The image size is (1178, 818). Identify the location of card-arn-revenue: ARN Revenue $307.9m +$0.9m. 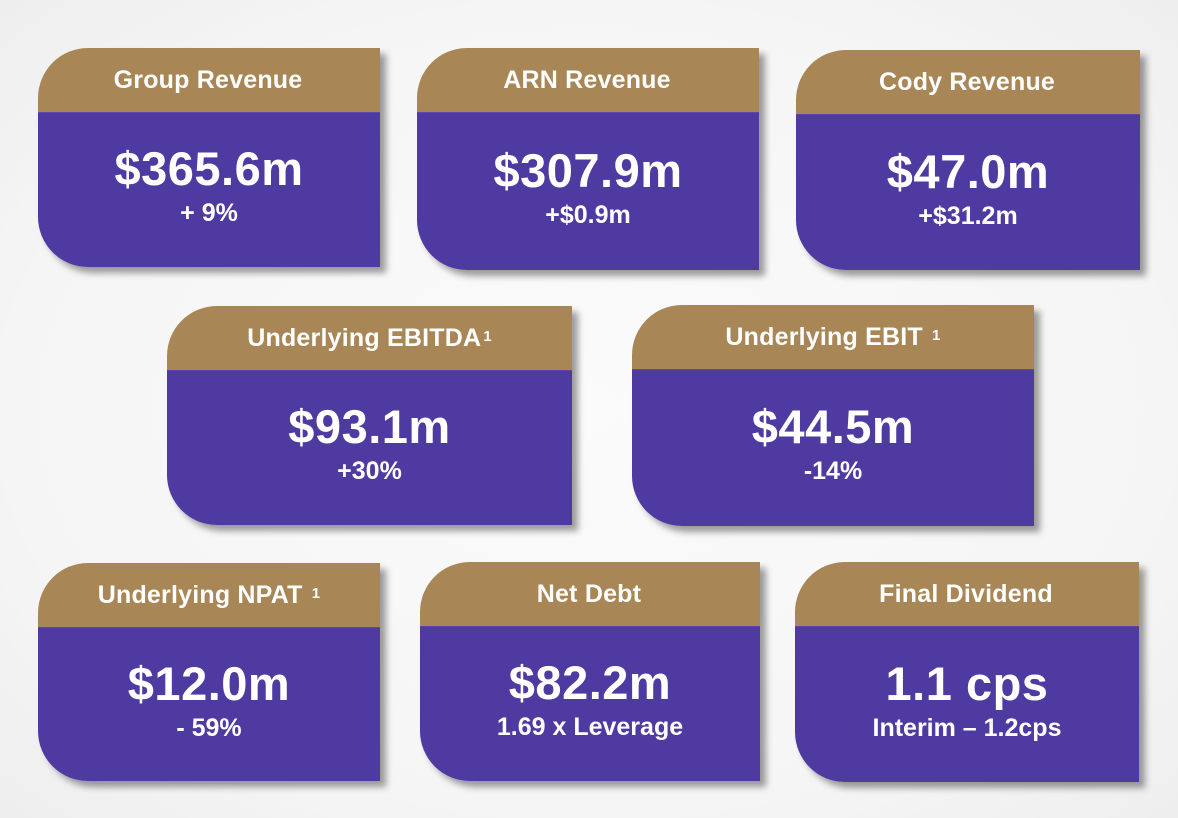
(588, 159).